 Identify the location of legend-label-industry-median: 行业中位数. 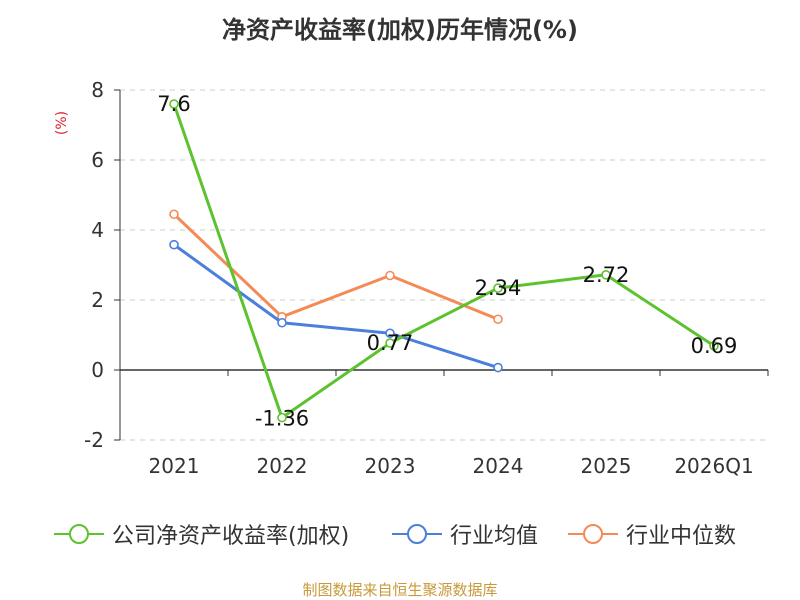
(681, 536).